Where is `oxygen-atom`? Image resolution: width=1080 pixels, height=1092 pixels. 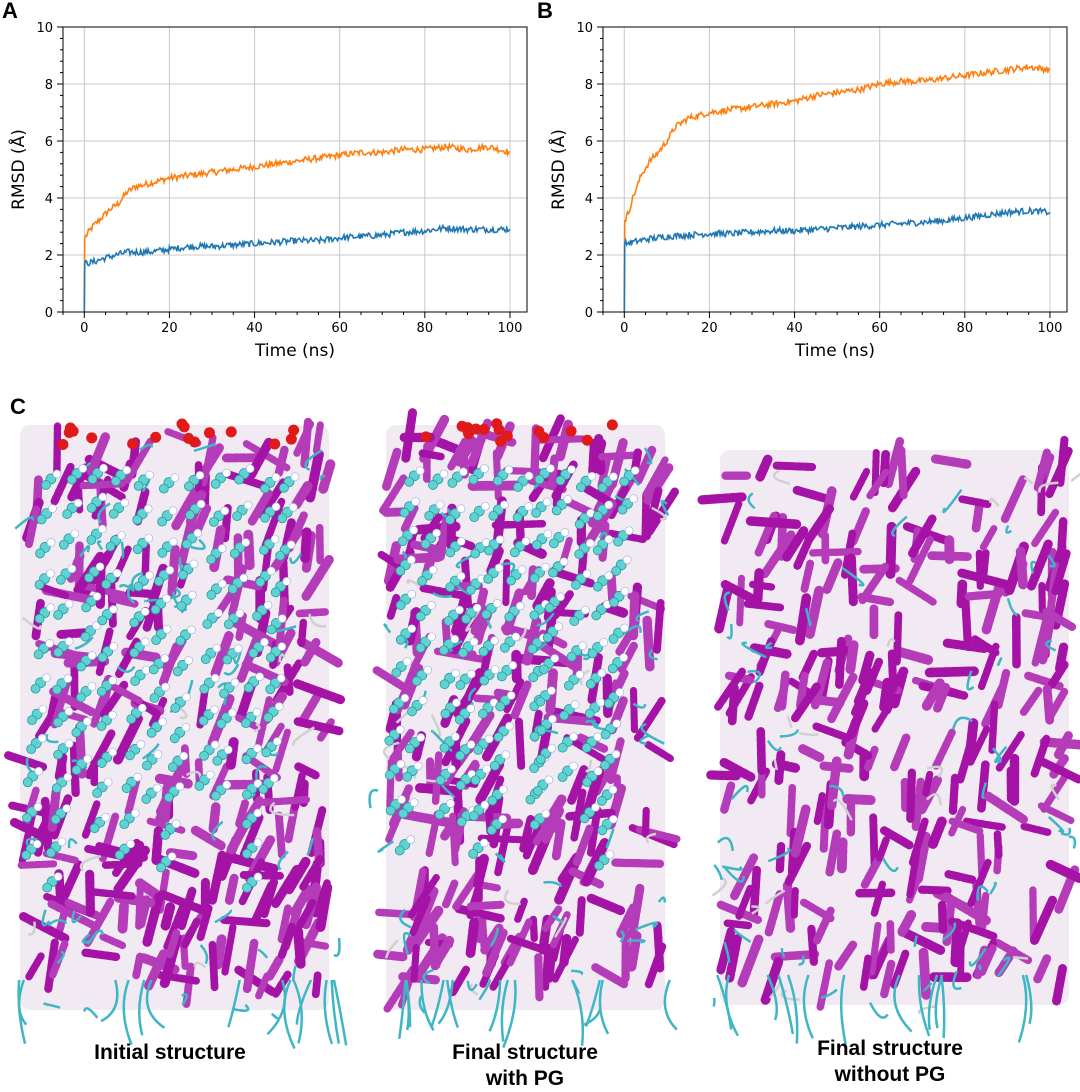 oxygen-atom is located at coordinates (63, 444).